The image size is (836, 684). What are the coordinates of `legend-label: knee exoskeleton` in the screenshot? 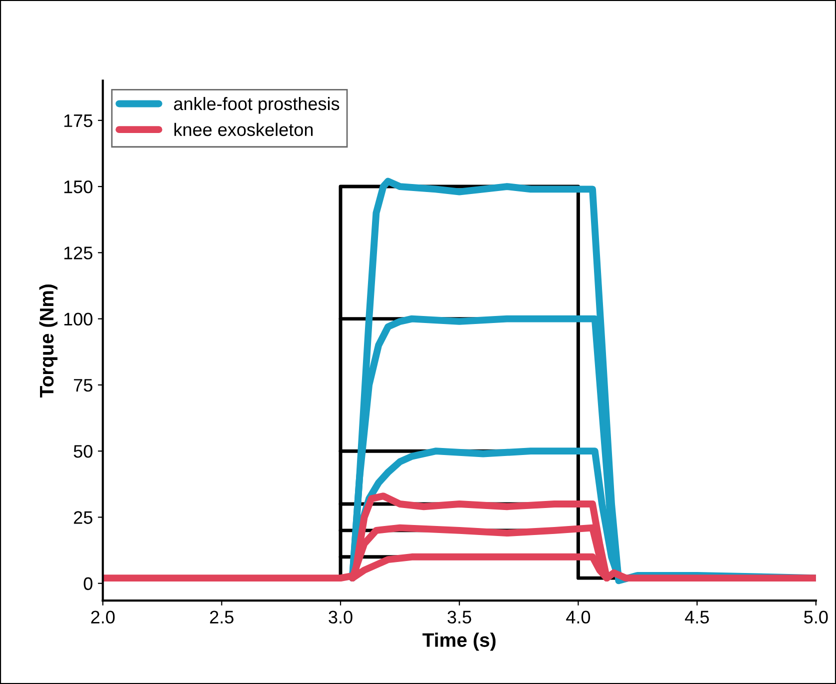 It's located at (243, 129).